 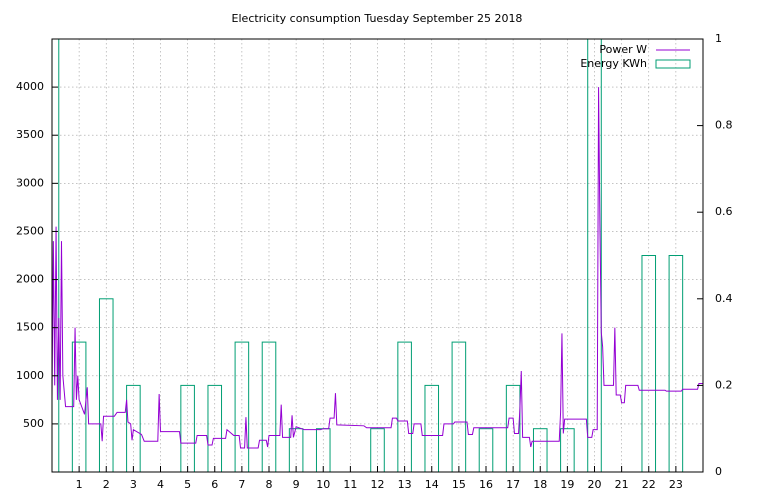 I want to click on legend-label: Power W, so click(x=623, y=49).